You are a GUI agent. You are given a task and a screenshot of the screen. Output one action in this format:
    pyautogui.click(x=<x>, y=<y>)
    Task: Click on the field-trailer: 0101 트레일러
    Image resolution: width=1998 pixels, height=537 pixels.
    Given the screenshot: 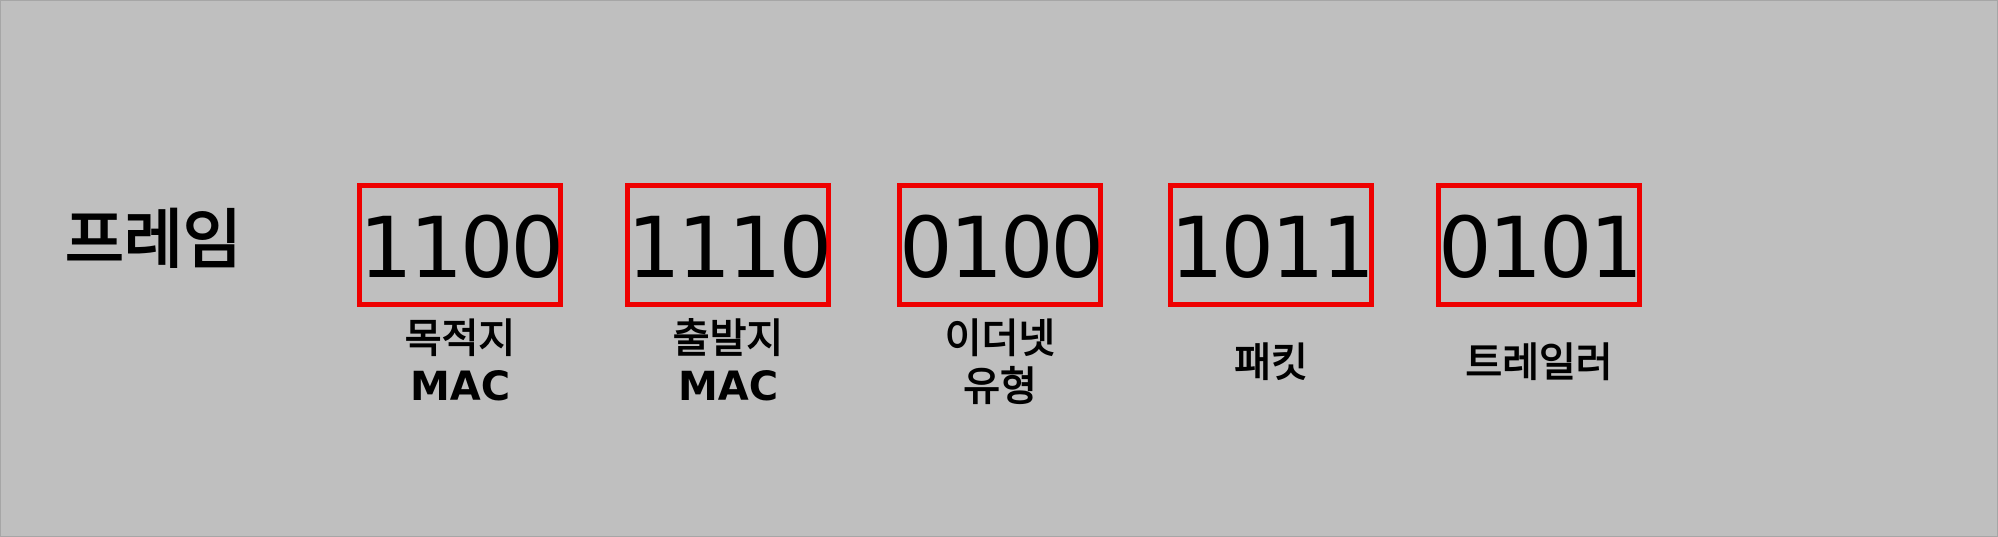 What is the action you would take?
    pyautogui.click(x=1541, y=301)
    